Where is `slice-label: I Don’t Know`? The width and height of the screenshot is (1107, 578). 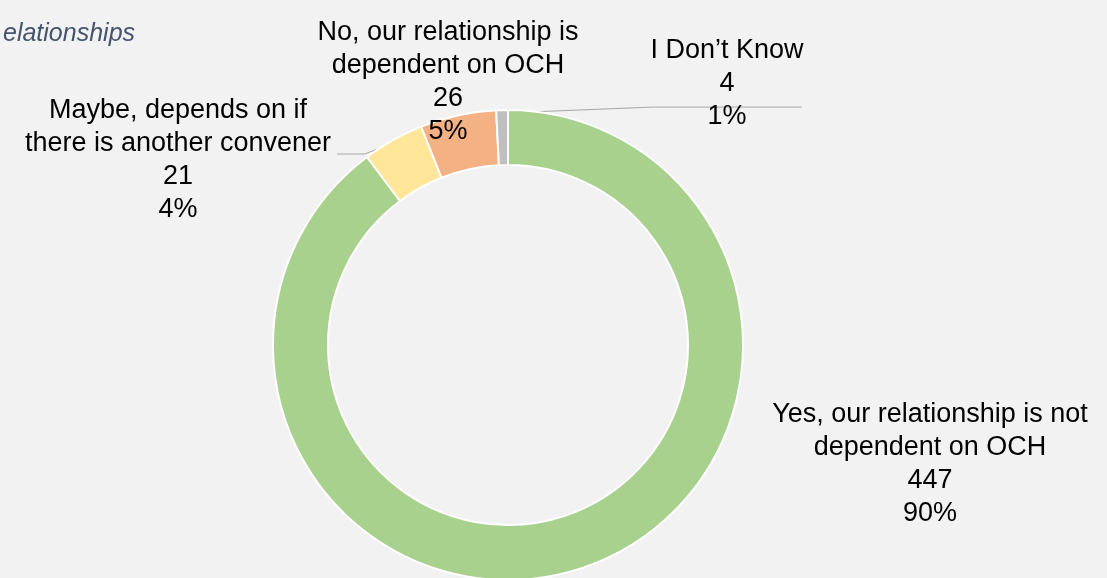 slice-label: I Don’t Know is located at coordinates (727, 49).